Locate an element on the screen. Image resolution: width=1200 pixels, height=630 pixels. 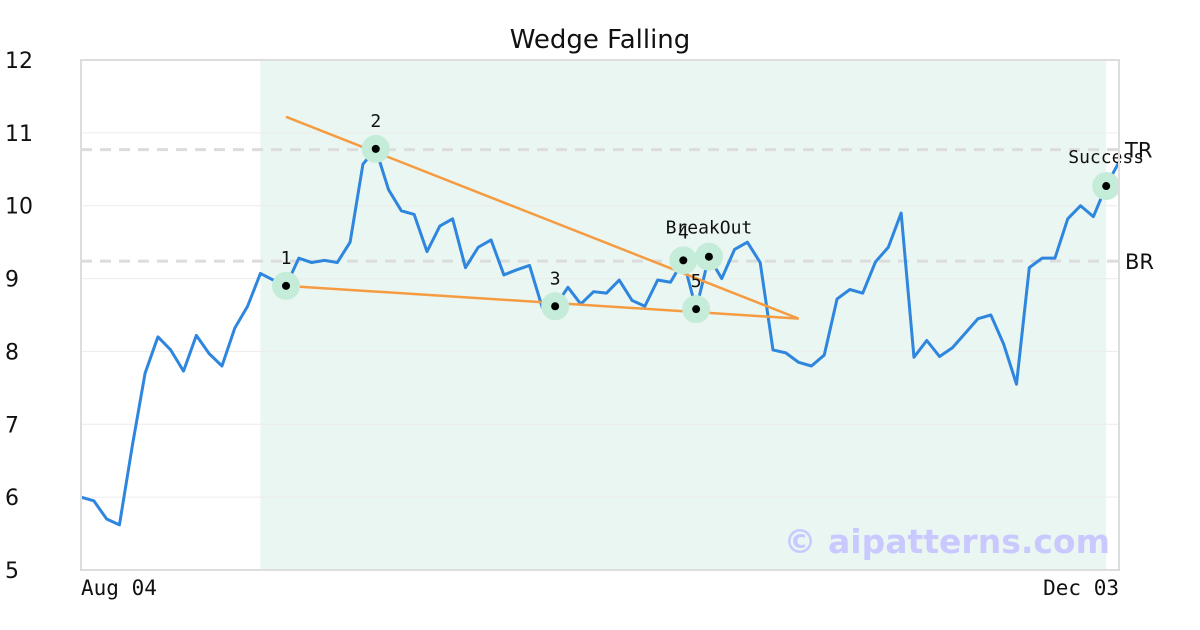
x-tick-label: Dec 03 is located at coordinates (1081, 588).